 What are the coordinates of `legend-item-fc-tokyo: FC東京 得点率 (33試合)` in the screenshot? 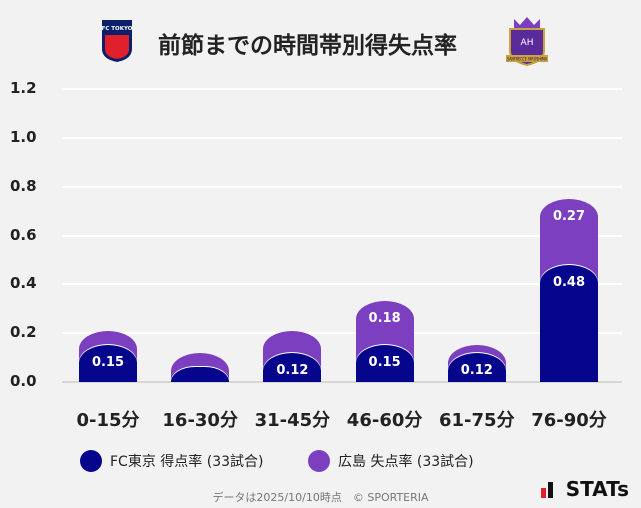 It's located at (171, 461).